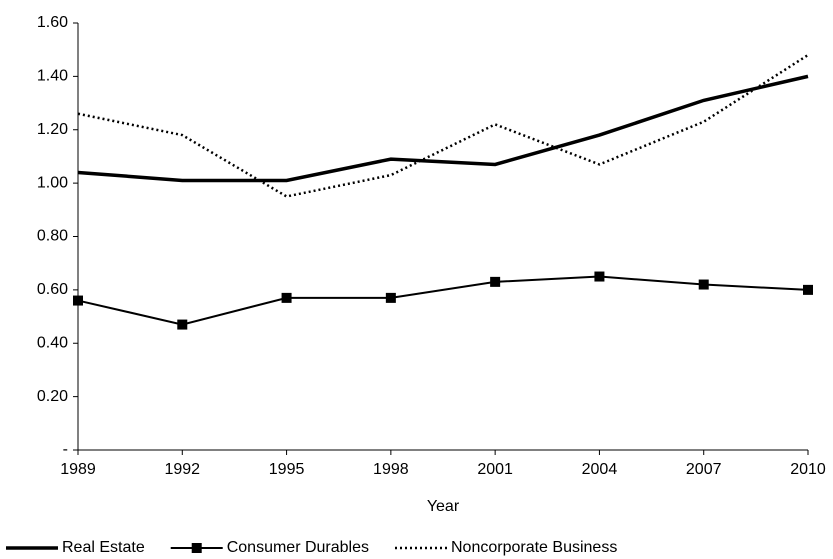 The height and width of the screenshot is (559, 833). Describe the element at coordinates (196, 548) in the screenshot. I see `legend-marker` at that location.